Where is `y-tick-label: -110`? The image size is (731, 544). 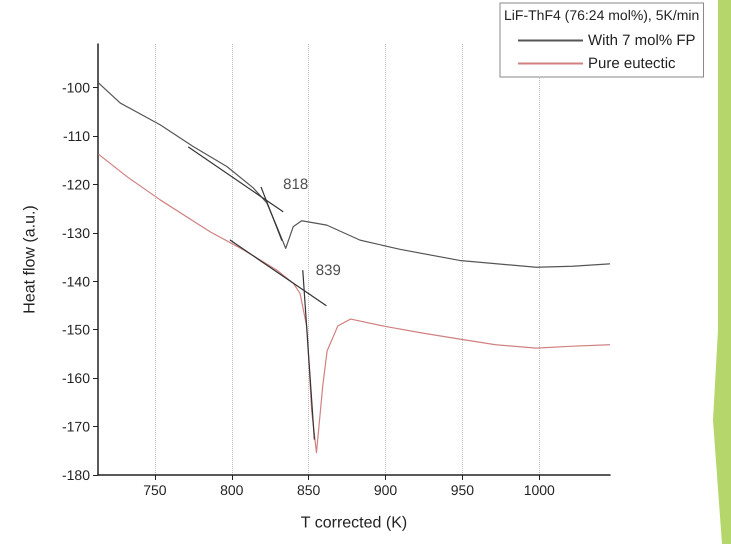 y-tick-label: -110 is located at coordinates (76, 136).